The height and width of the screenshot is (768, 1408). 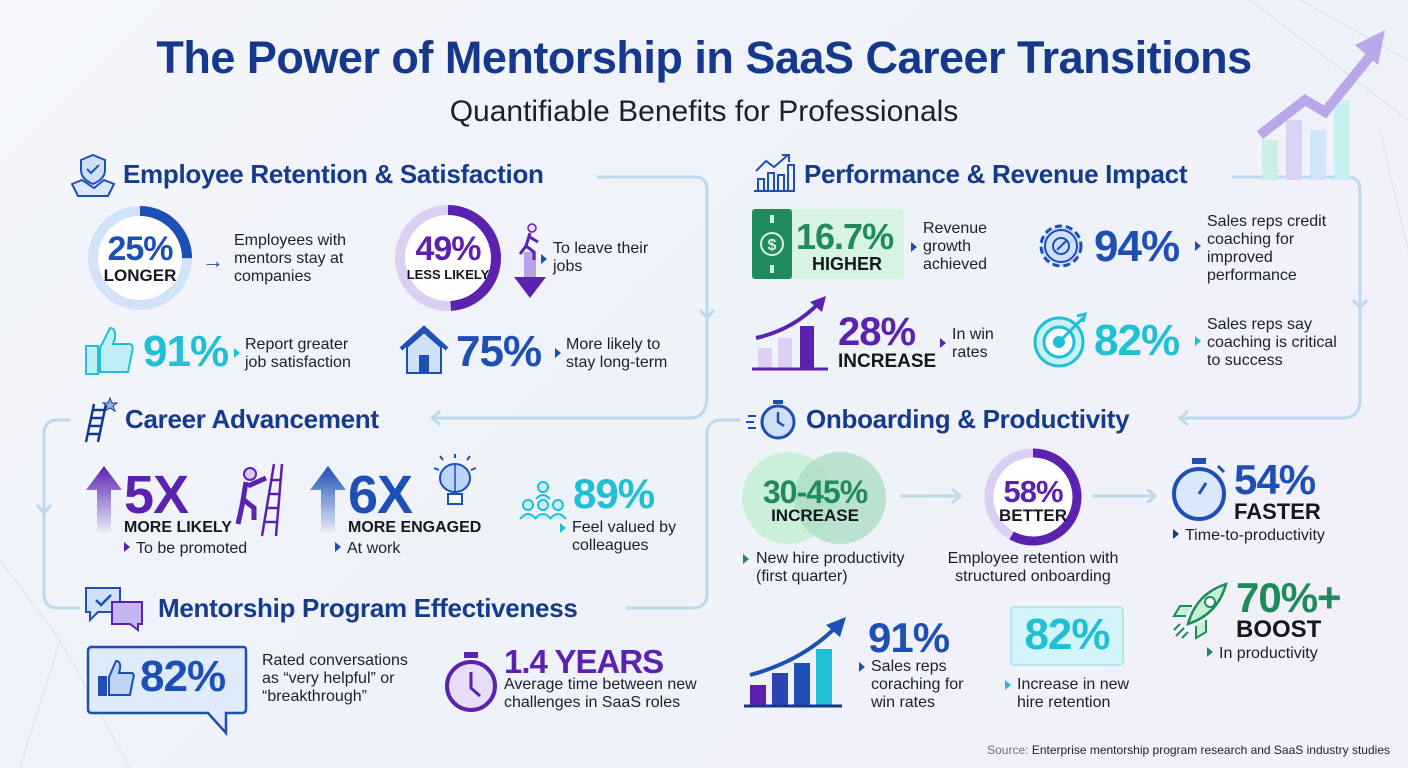 What do you see at coordinates (455, 479) in the screenshot?
I see `brain-bulb-icon` at bounding box center [455, 479].